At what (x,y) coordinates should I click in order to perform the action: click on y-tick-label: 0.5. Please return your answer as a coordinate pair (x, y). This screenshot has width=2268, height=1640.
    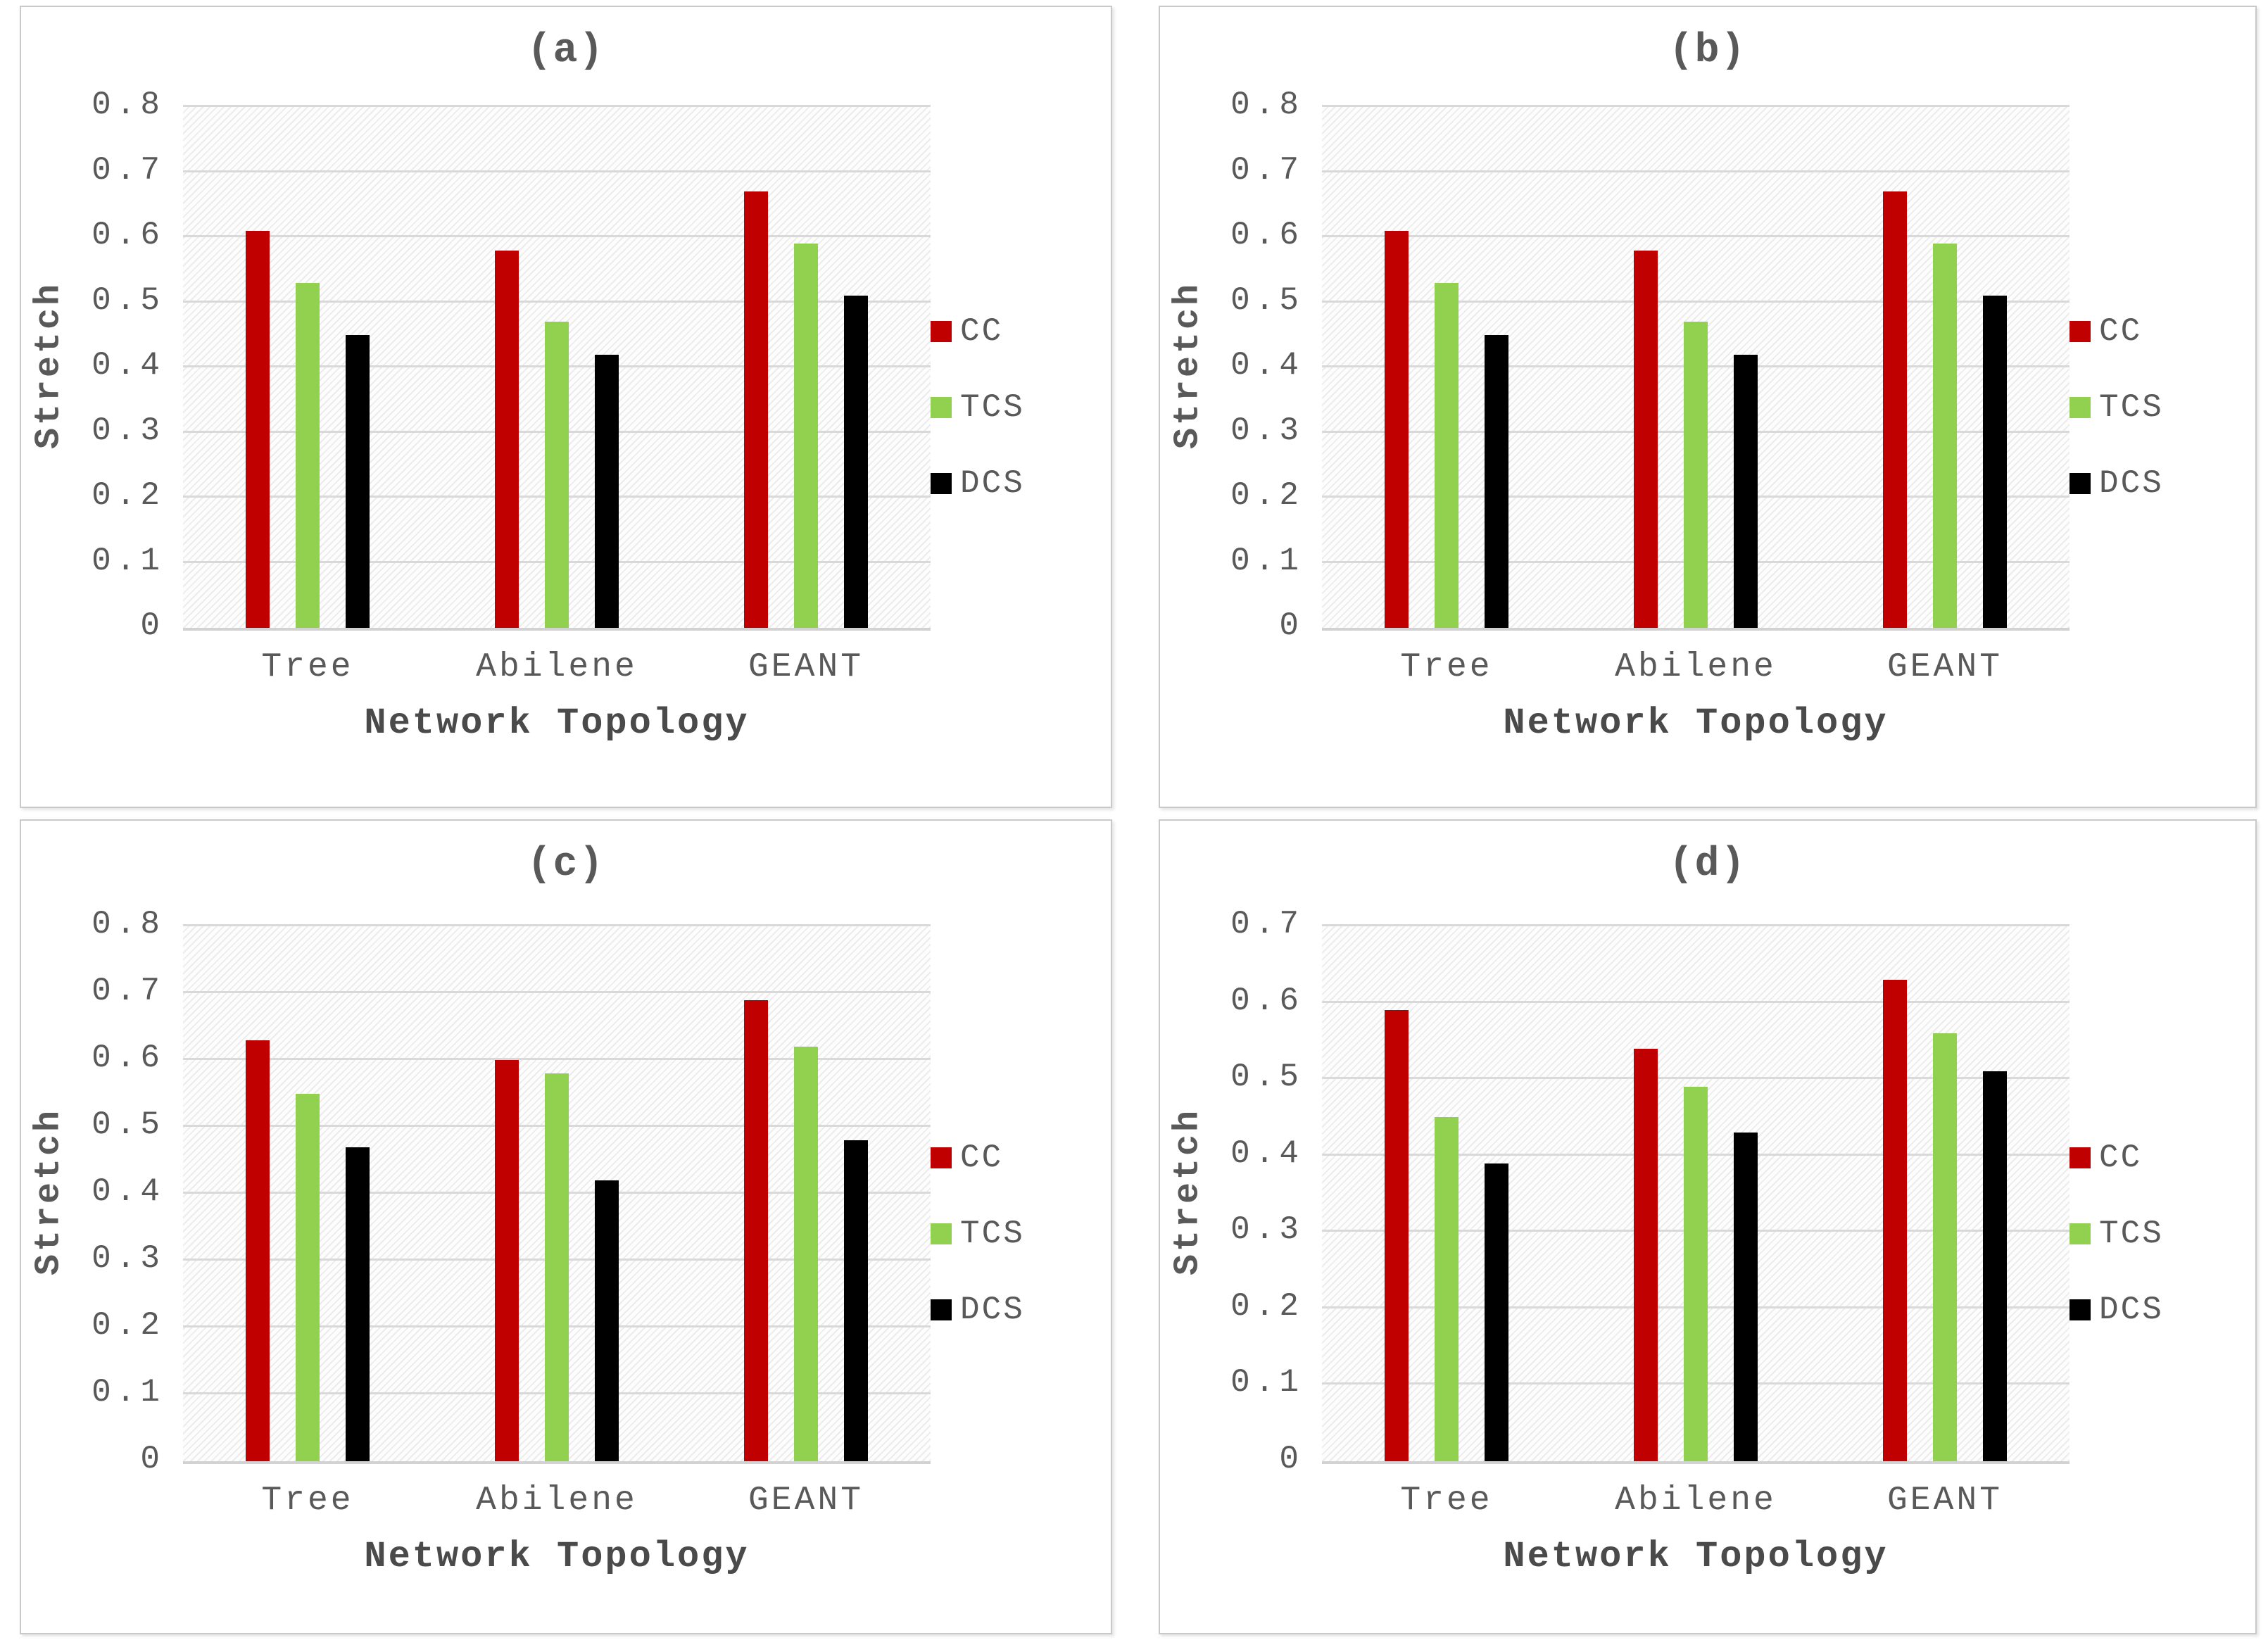
    Looking at the image, I should click on (1267, 1077).